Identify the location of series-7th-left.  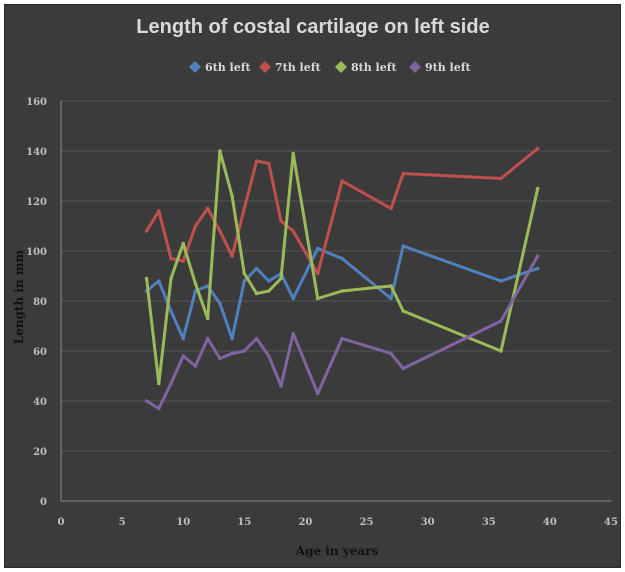
(342, 211).